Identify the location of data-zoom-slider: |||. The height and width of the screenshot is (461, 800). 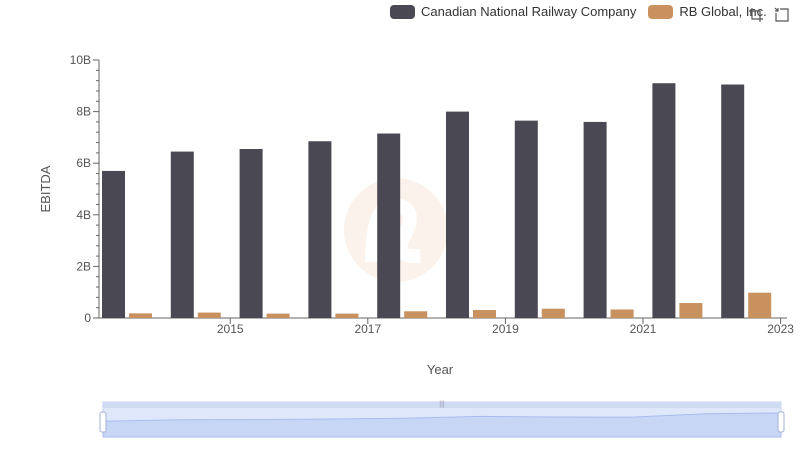
(442, 419).